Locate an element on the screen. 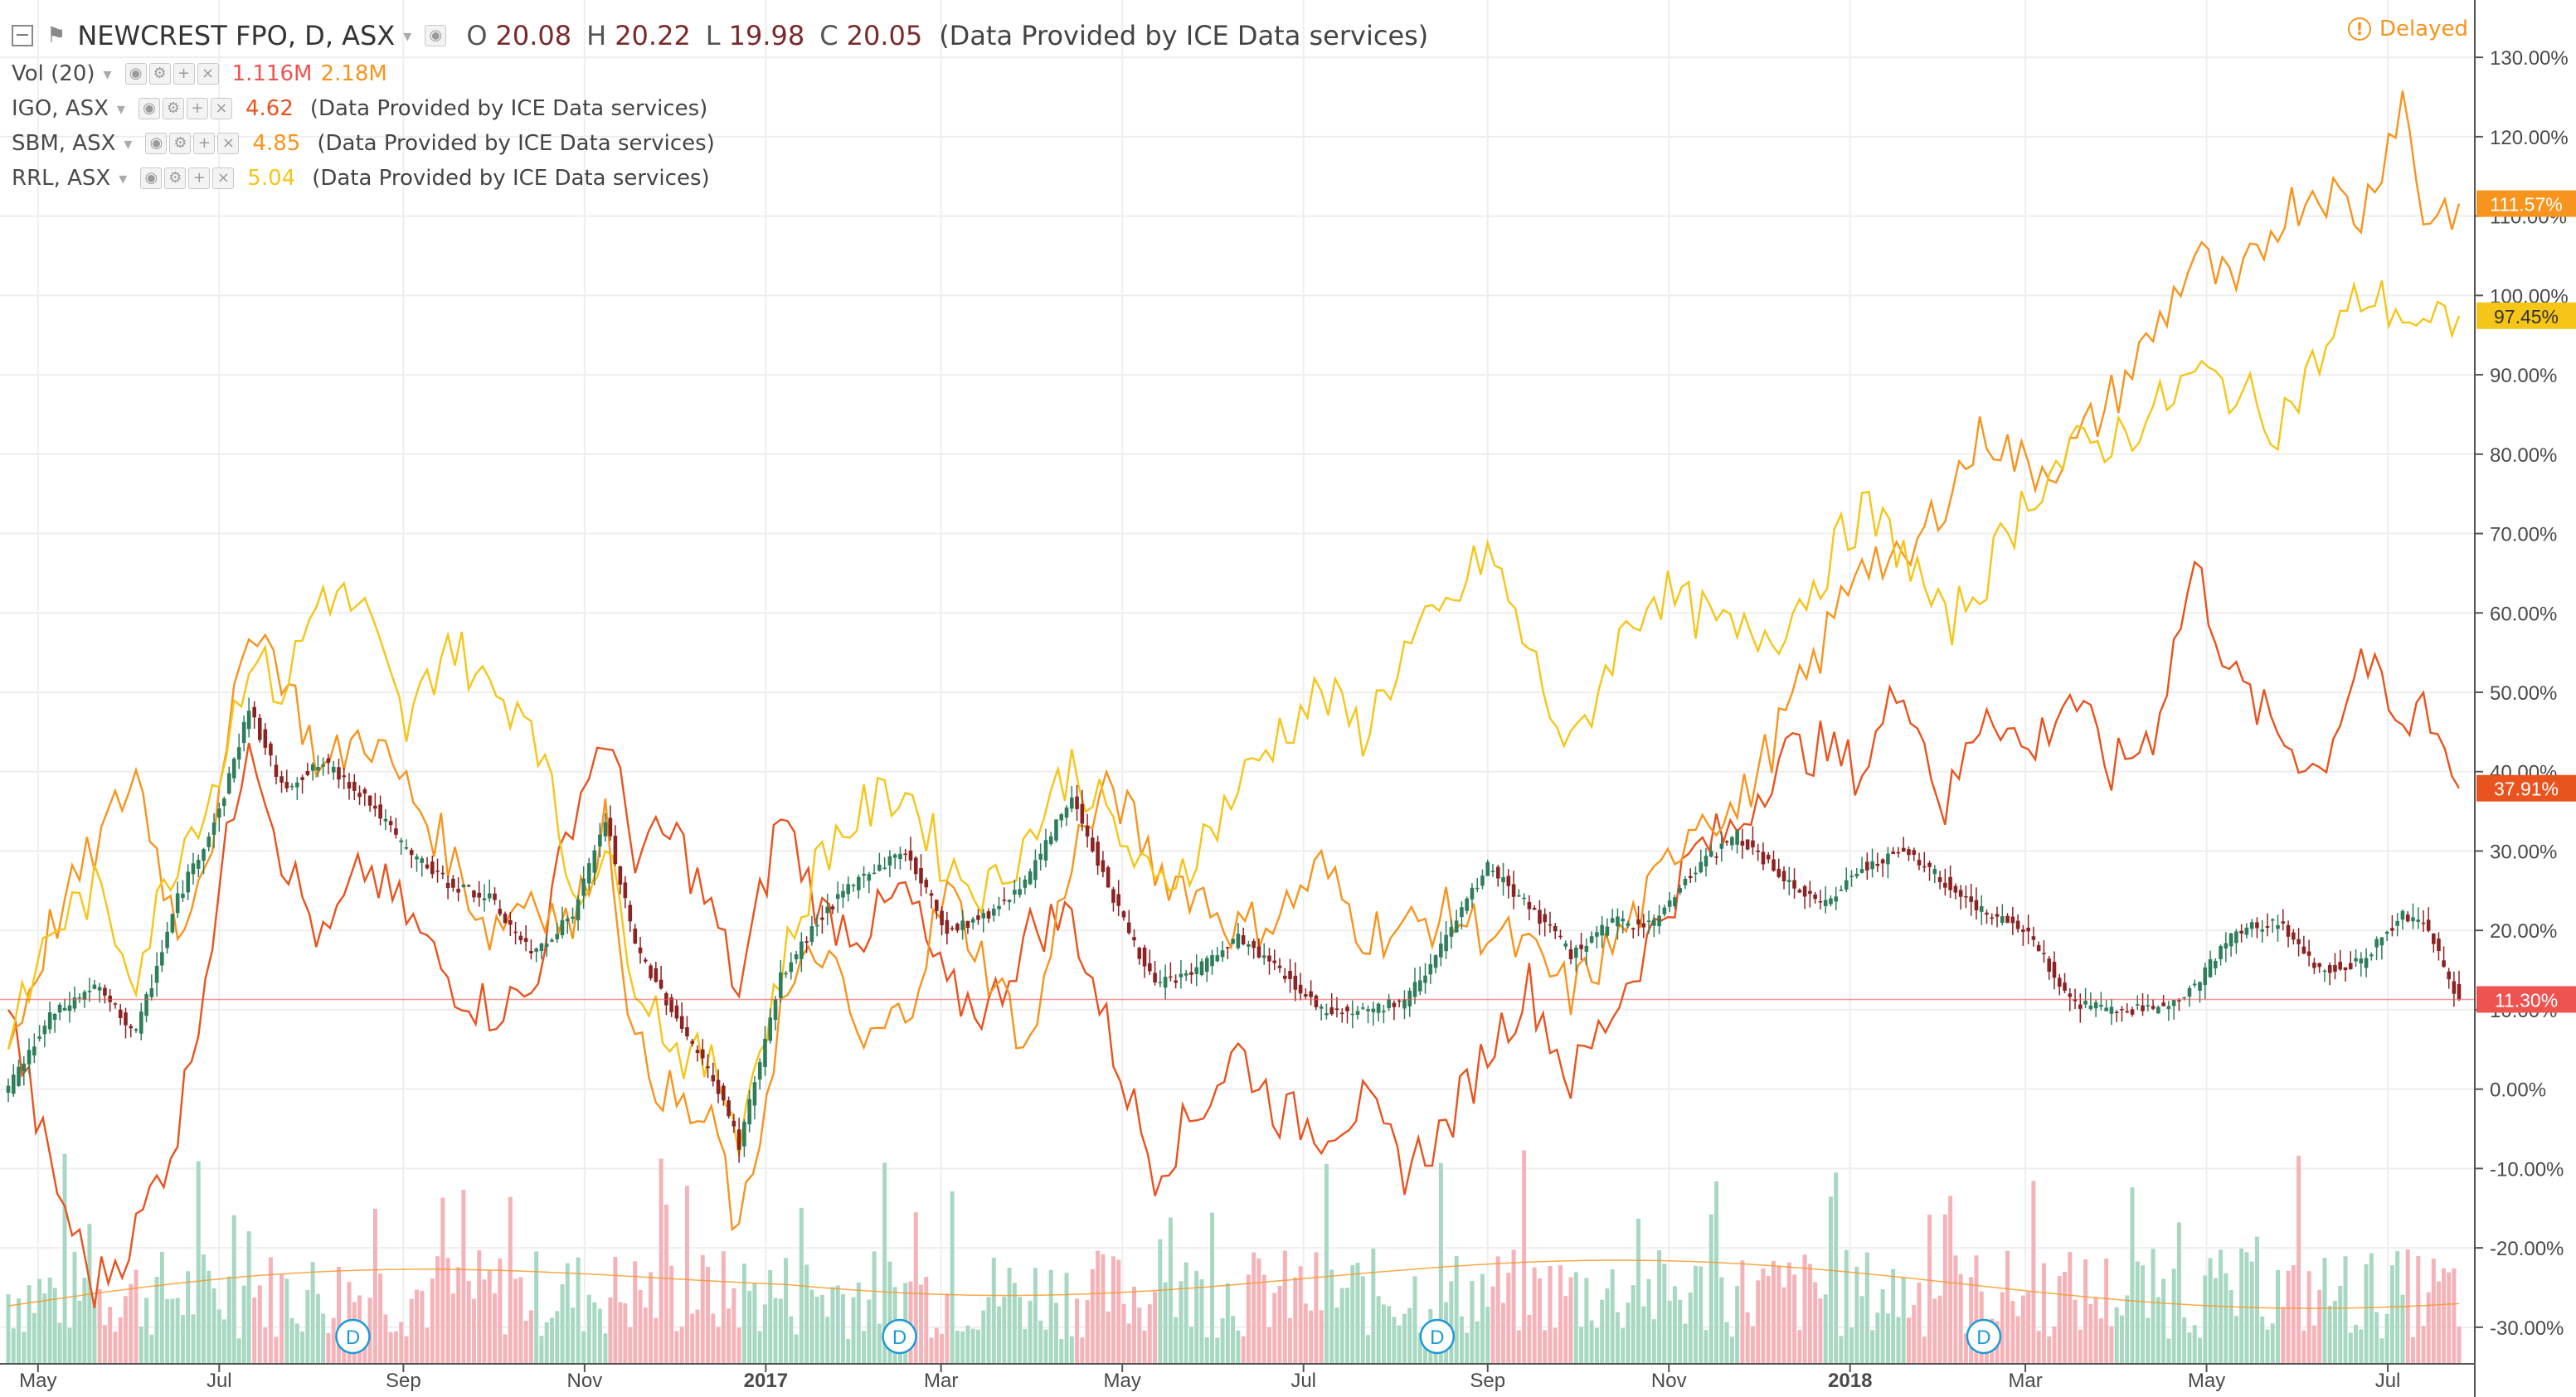  delayed-status: ! Delayed is located at coordinates (2407, 29).